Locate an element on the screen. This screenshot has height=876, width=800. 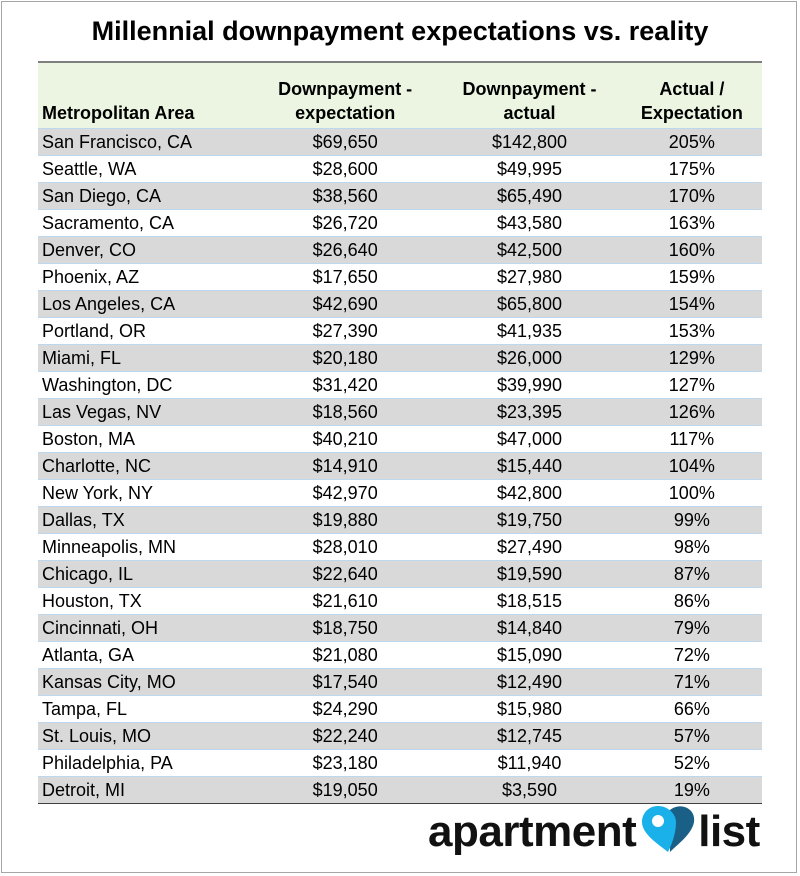
ratio-cell: 98% is located at coordinates (691, 547).